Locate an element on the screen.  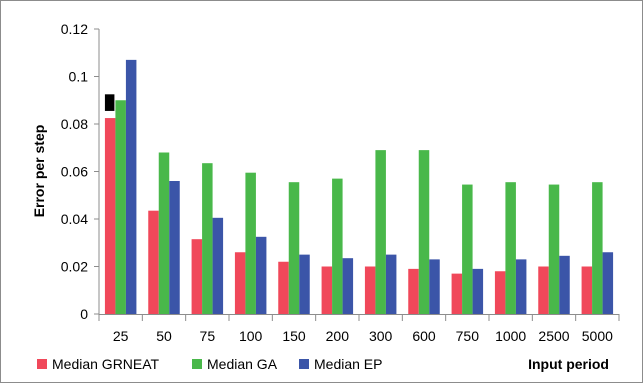
x-tick-label: 2500 is located at coordinates (553, 336).